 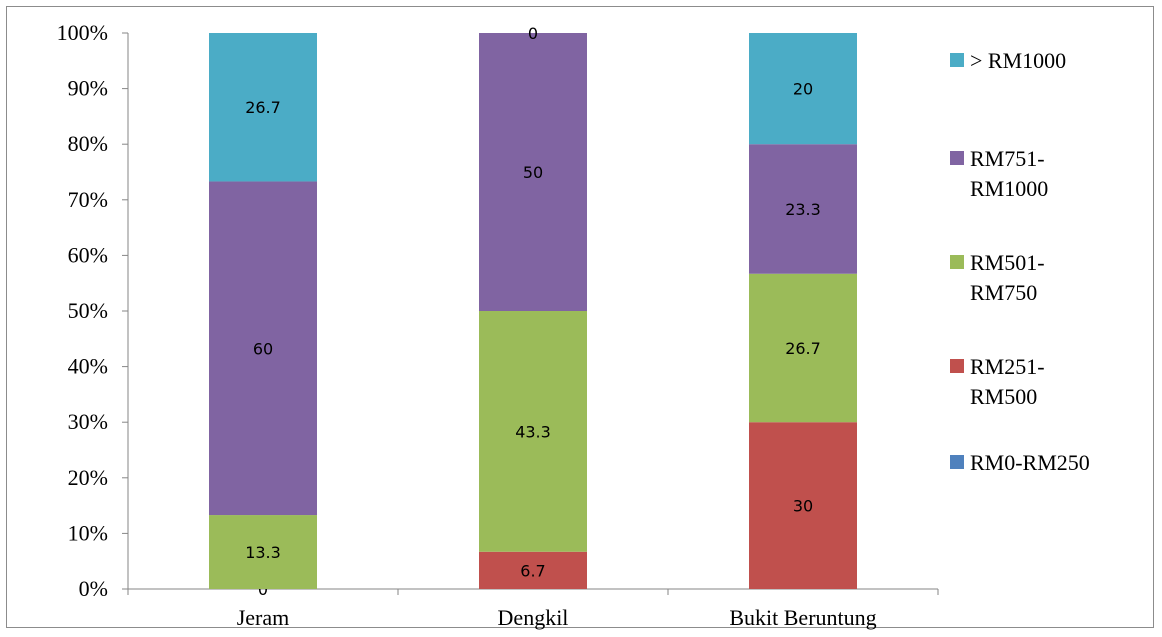 I want to click on bar-segment-dengkil-rm251-rm500, so click(x=533, y=570).